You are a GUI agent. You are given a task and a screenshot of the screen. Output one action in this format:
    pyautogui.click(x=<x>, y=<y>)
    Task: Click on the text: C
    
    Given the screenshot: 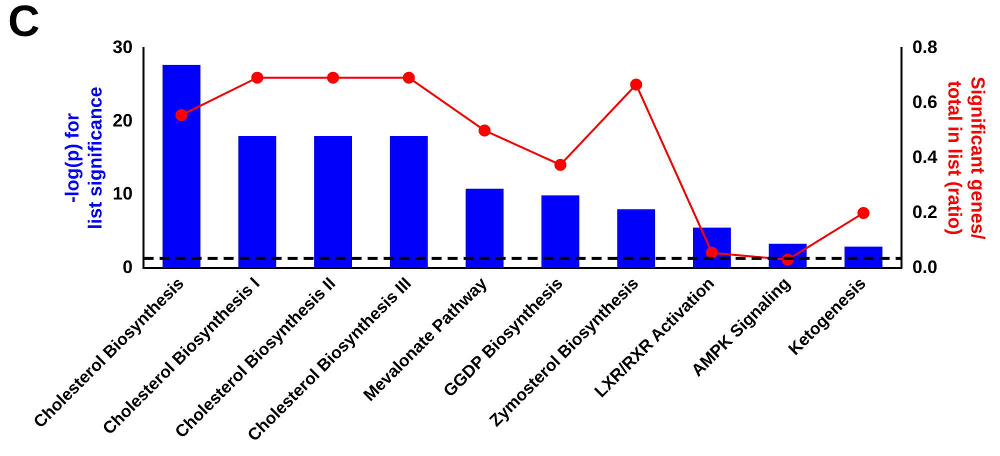 What is the action you would take?
    pyautogui.click(x=24, y=23)
    